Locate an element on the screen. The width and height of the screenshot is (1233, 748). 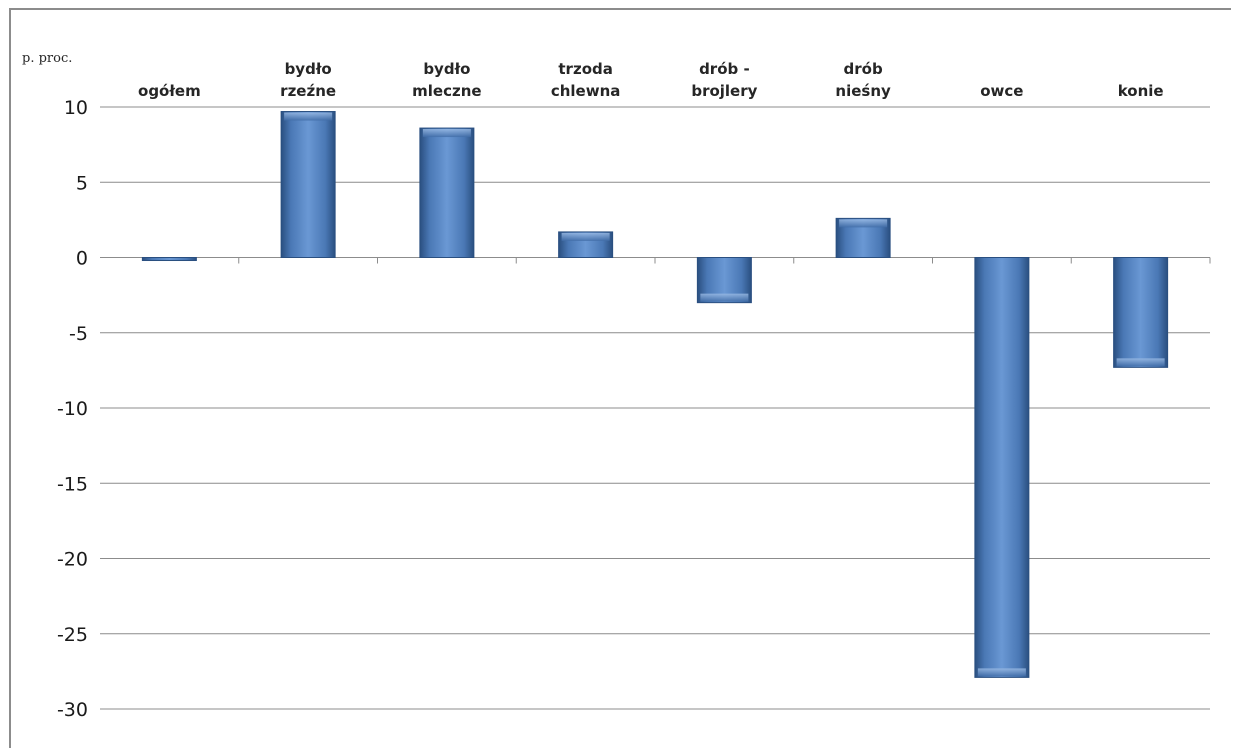
y-tick-label: -10 is located at coordinates (72, 409).